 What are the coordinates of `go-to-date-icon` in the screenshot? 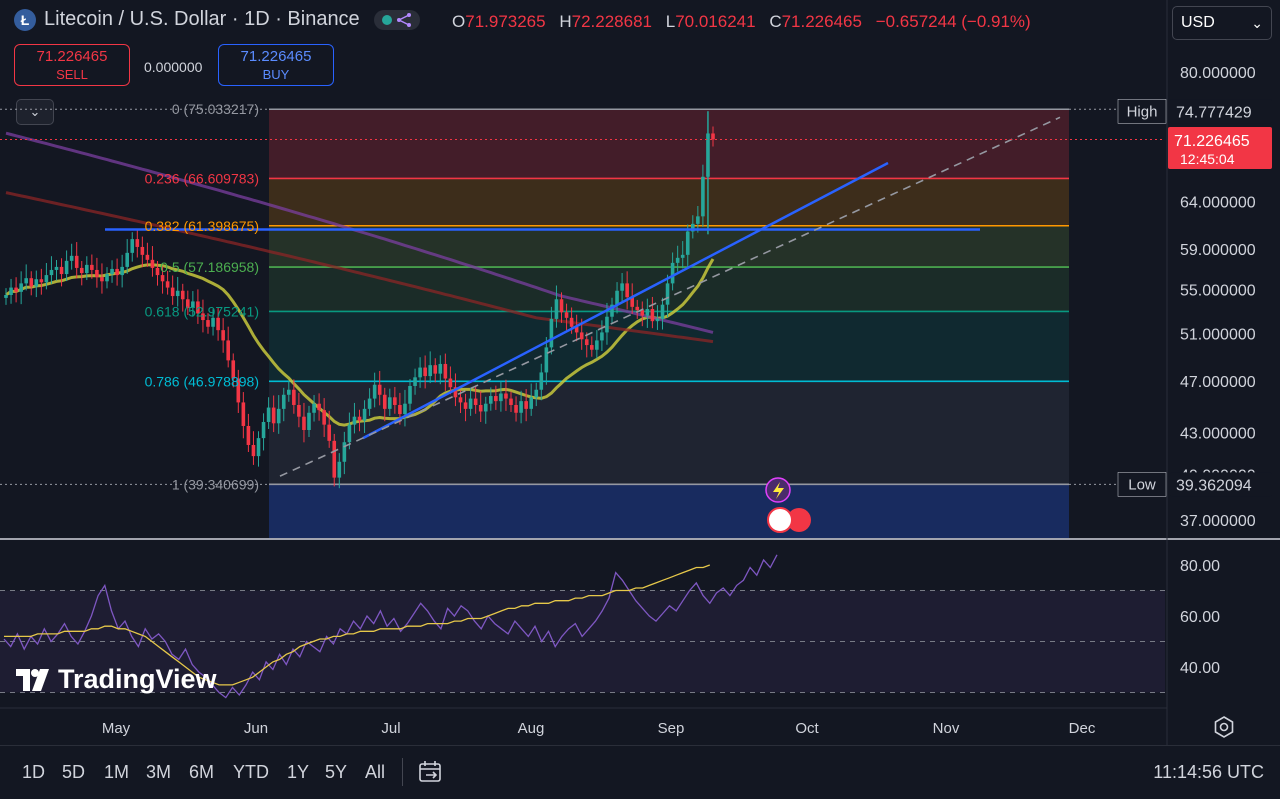 It's located at (431, 772).